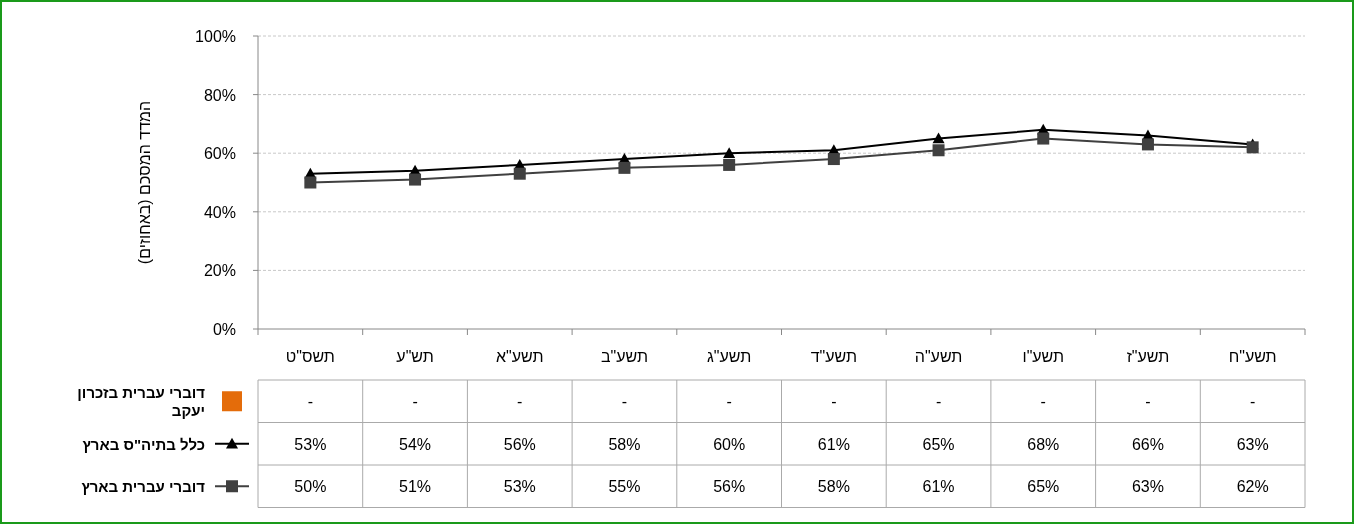  Describe the element at coordinates (938, 356) in the screenshot. I see `x-tick-label: תשע"ה` at that location.